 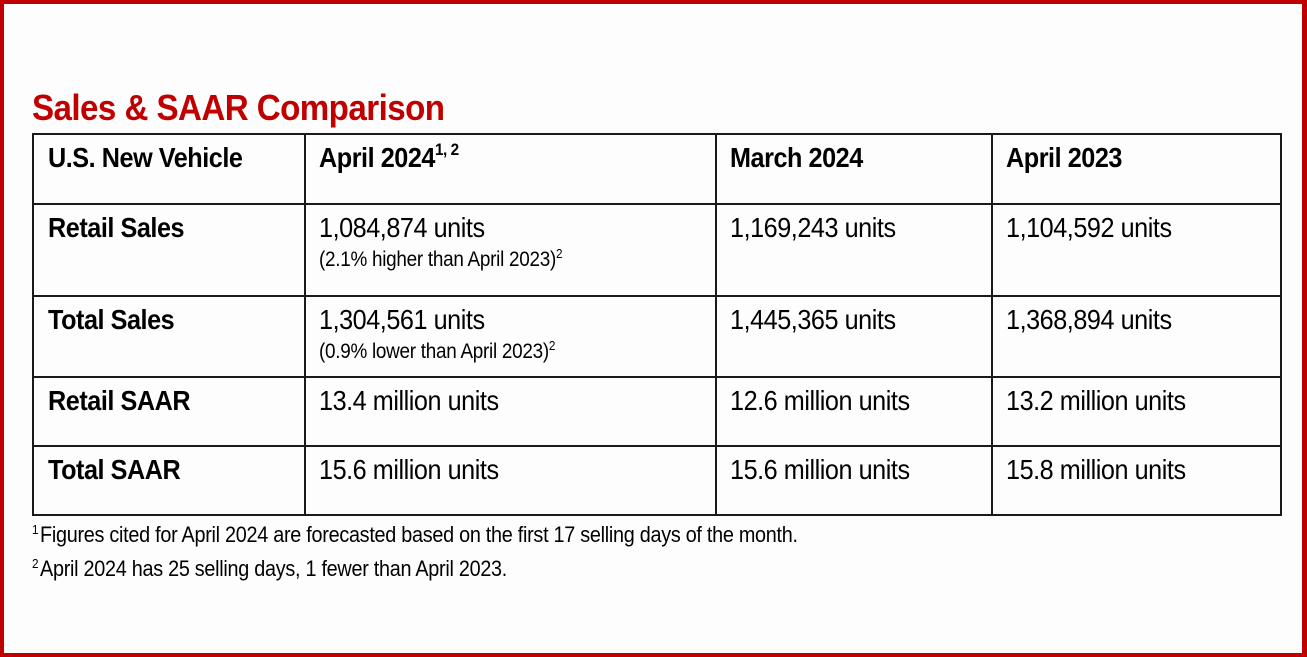 I want to click on cell-value: 1,104,592 units, so click(x=1089, y=227).